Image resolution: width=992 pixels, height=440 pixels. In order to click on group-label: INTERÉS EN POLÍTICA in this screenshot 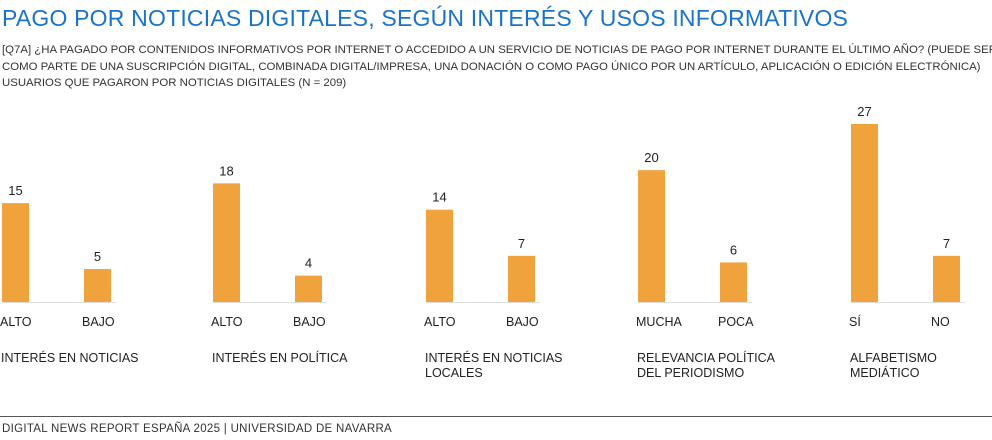, I will do `click(280, 357)`.